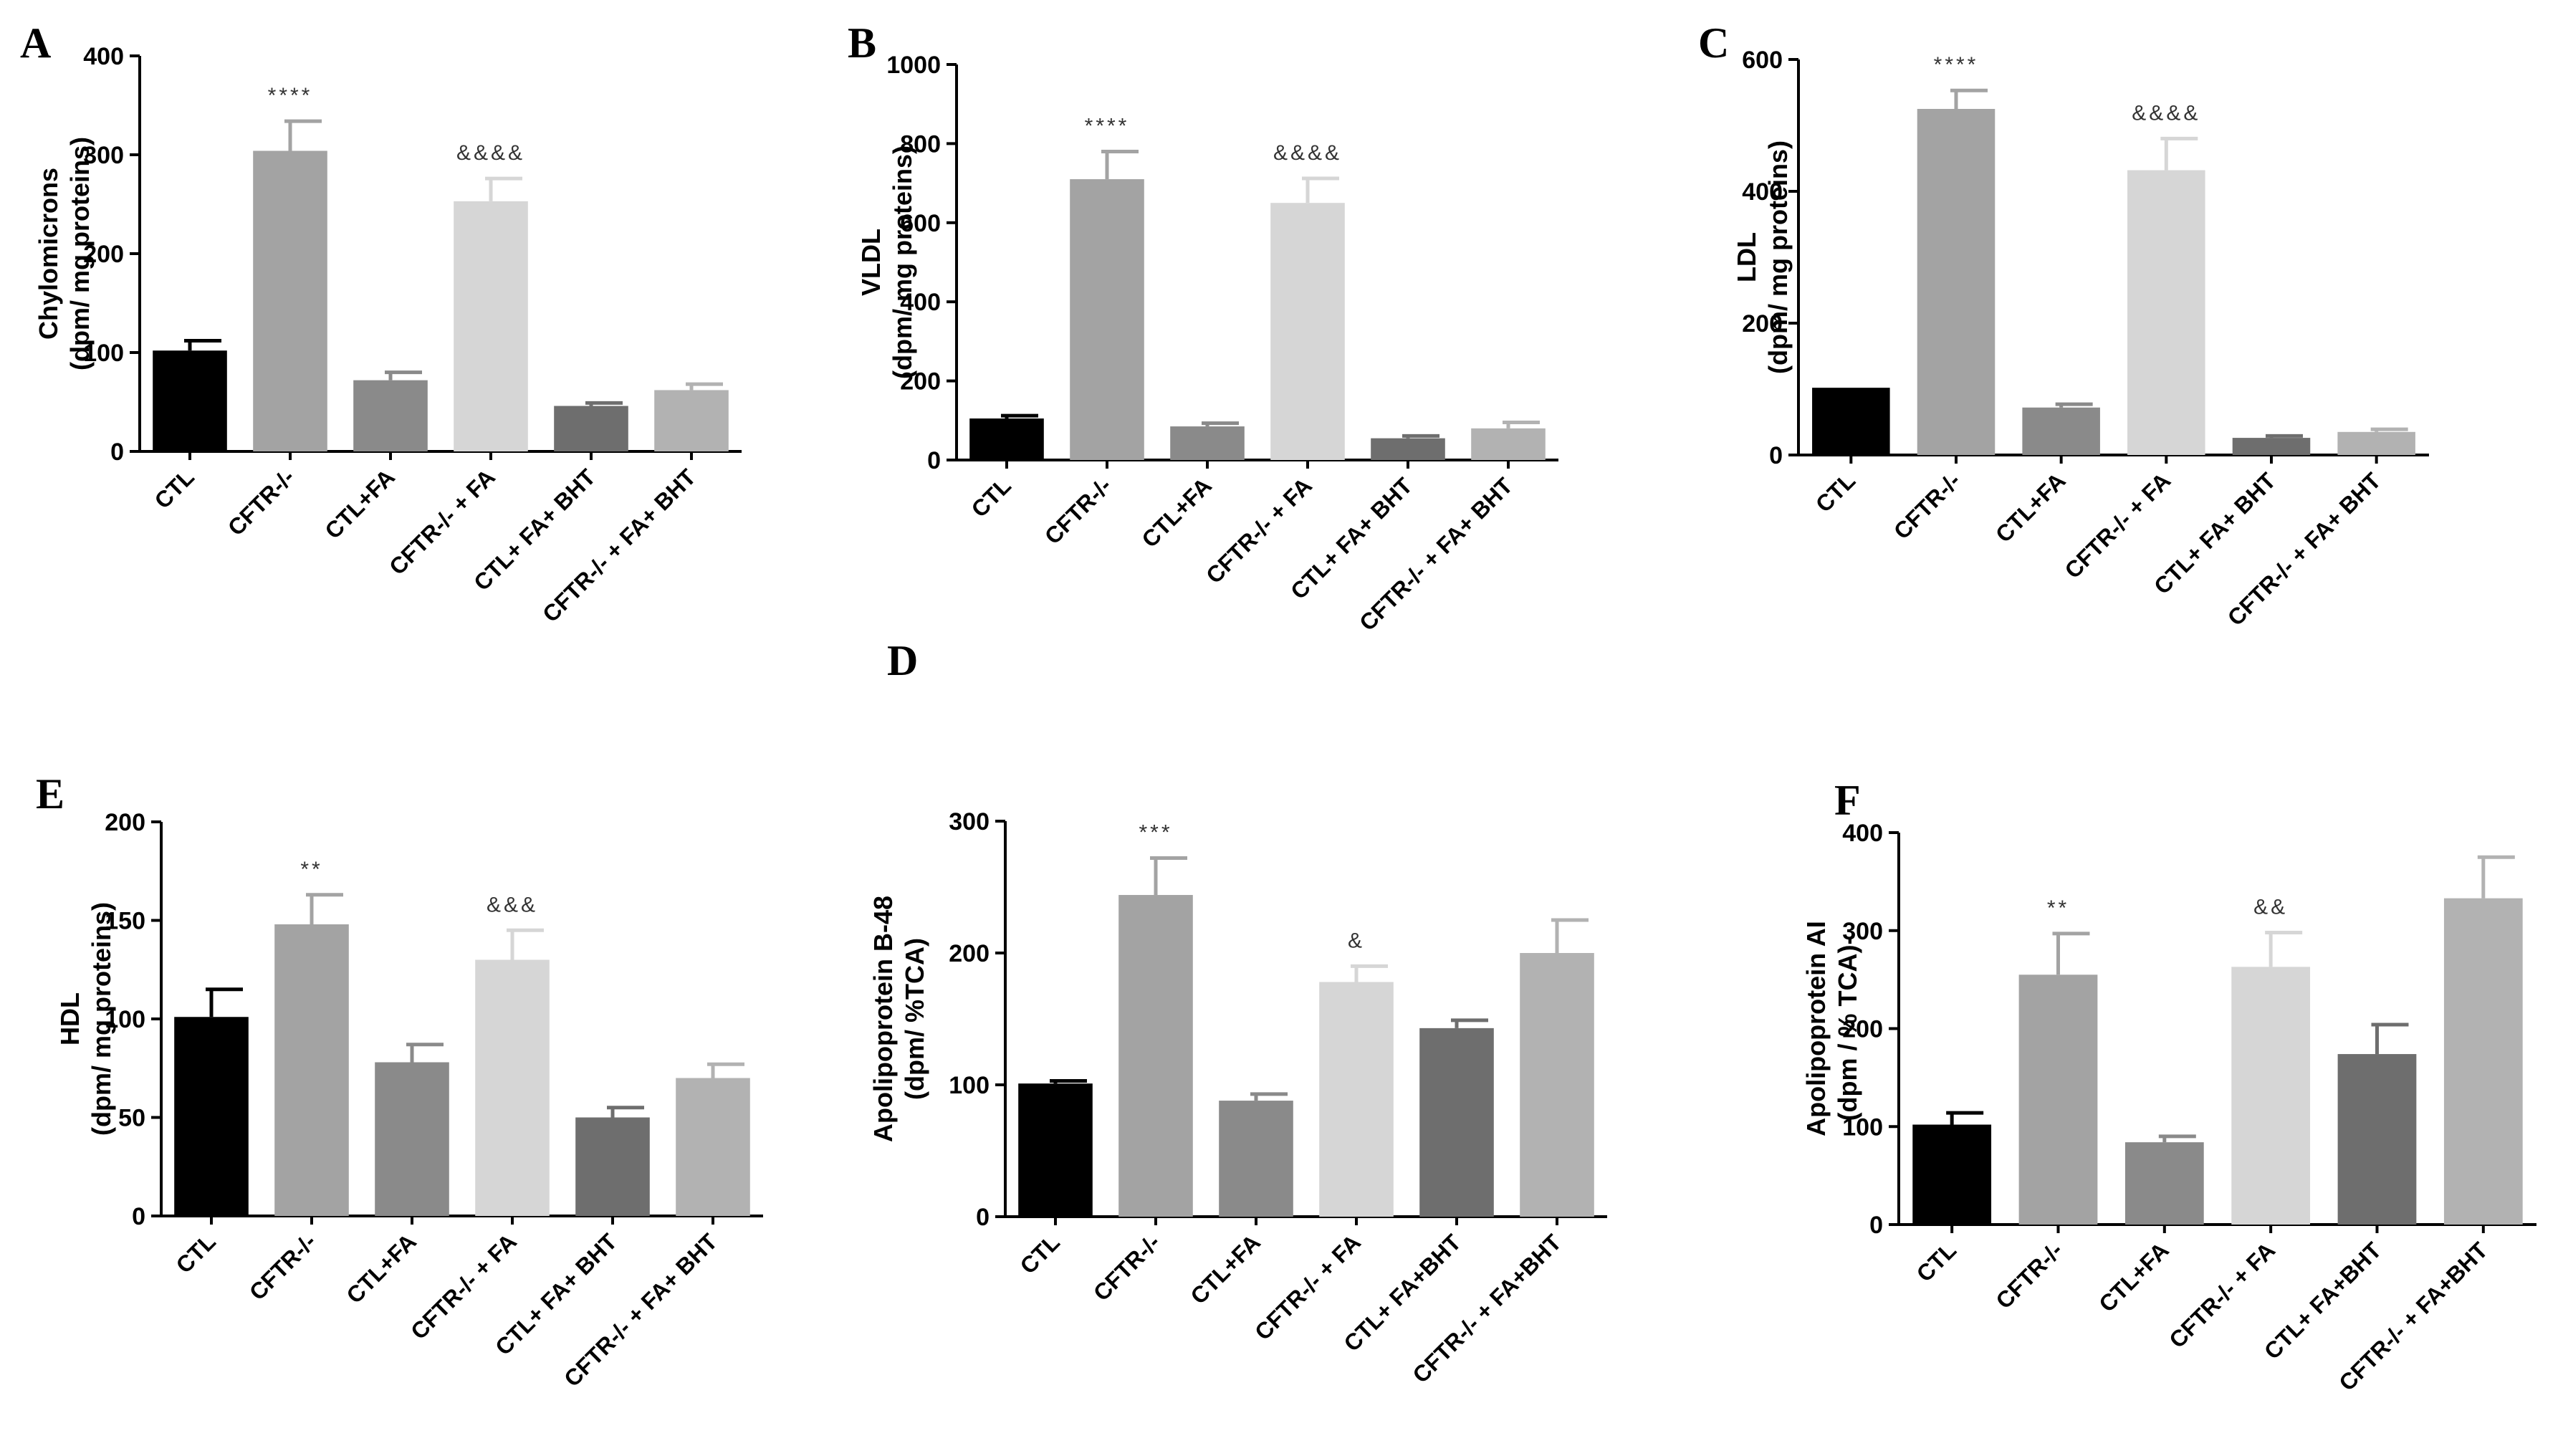 This screenshot has height=1456, width=2568. I want to click on y-axis-label-line: VLDL, so click(871, 262).